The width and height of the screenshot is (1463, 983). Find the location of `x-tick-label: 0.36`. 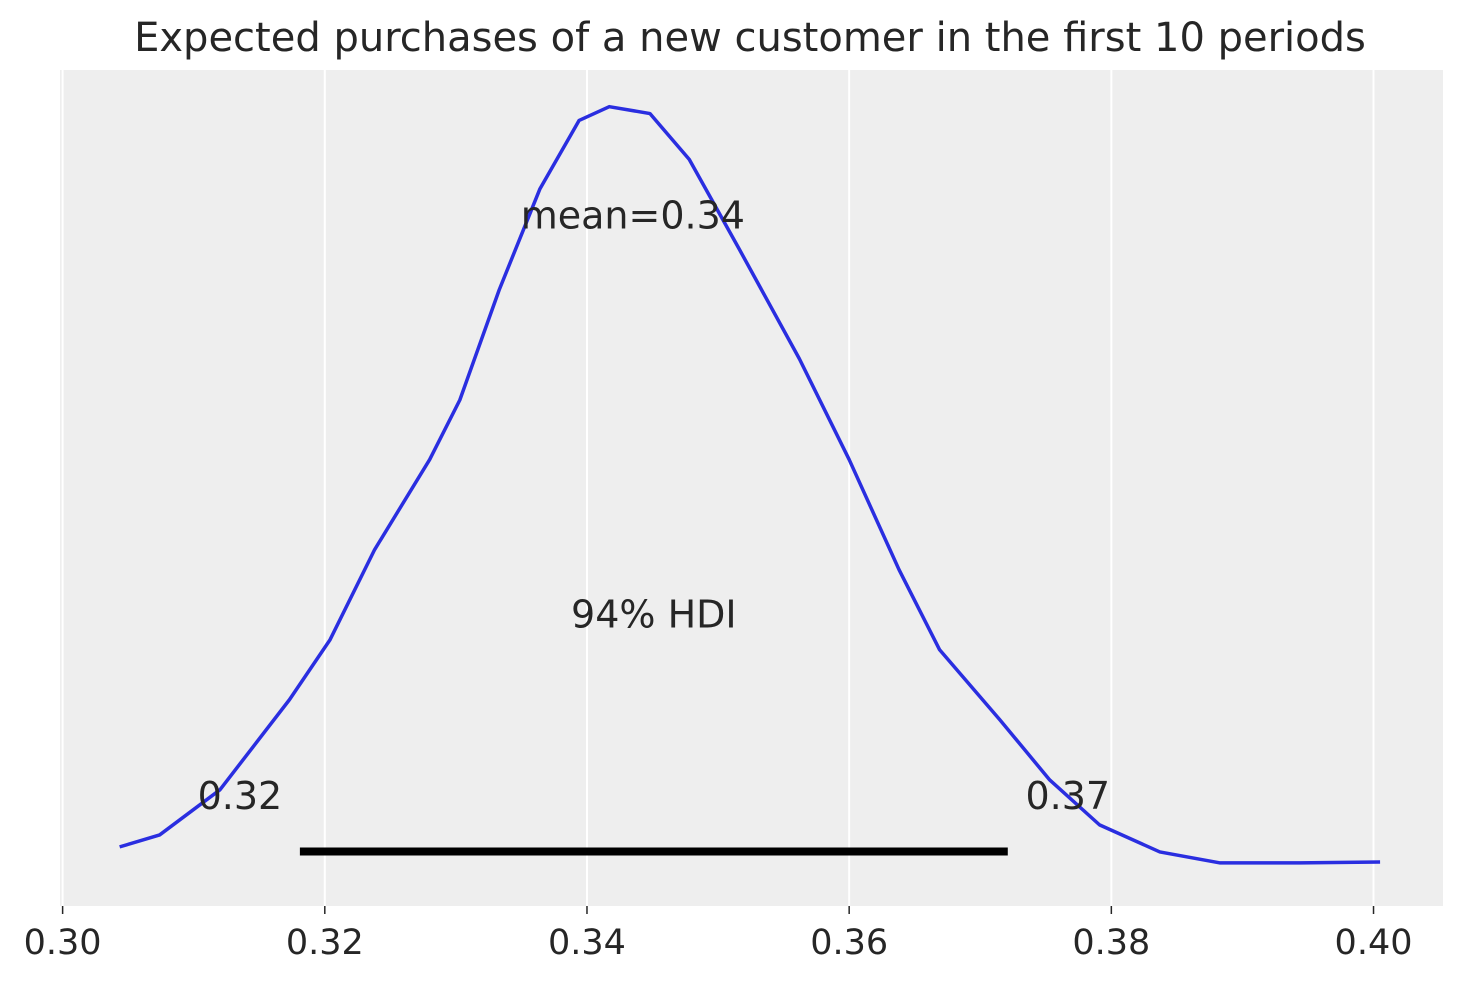

x-tick-label: 0.36 is located at coordinates (849, 943).